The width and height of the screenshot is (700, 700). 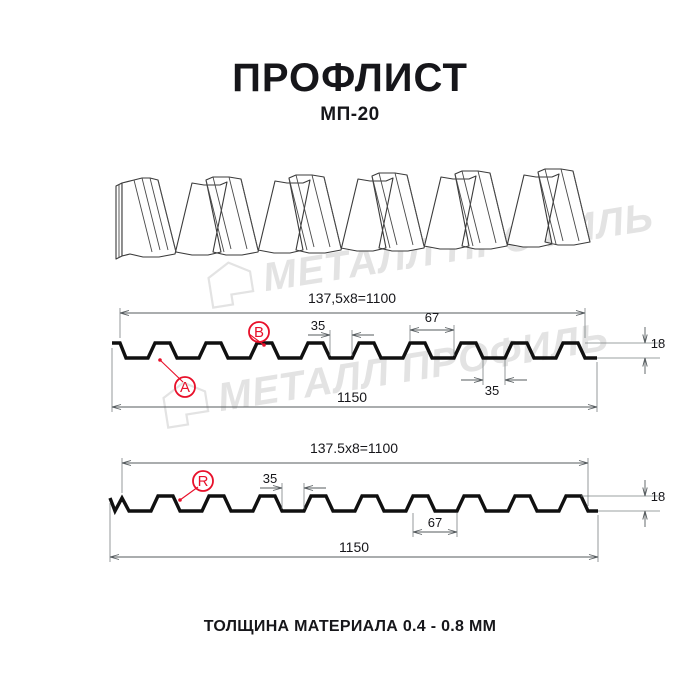 I want to click on profile-outline-bottom, so click(x=353, y=505).